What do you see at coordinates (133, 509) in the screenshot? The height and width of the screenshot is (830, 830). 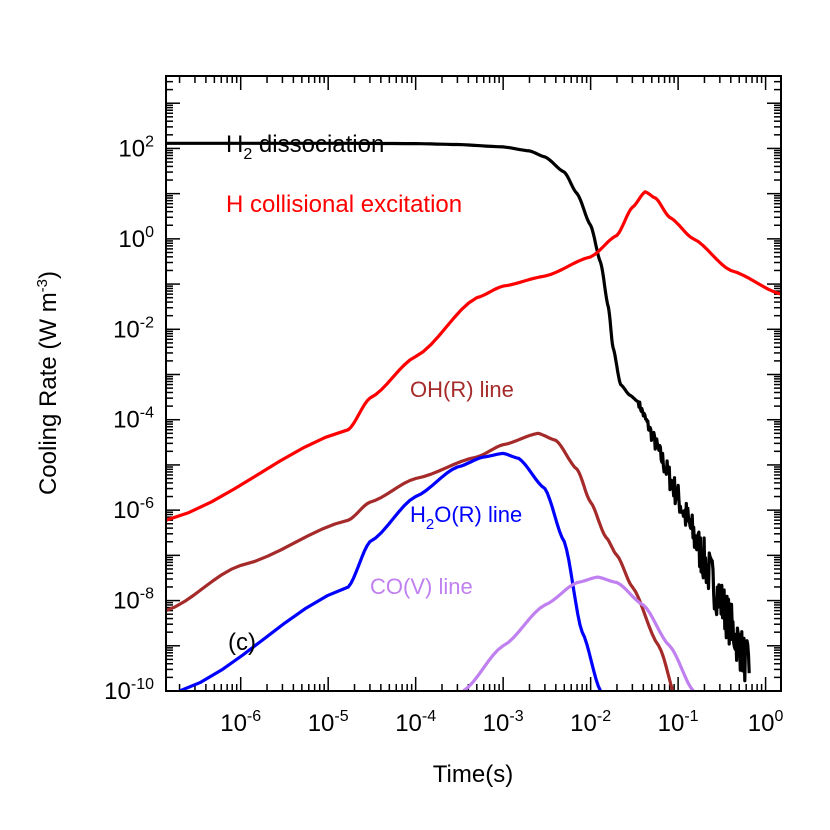 I see `y-tick-label: 10⁻⁶` at bounding box center [133, 509].